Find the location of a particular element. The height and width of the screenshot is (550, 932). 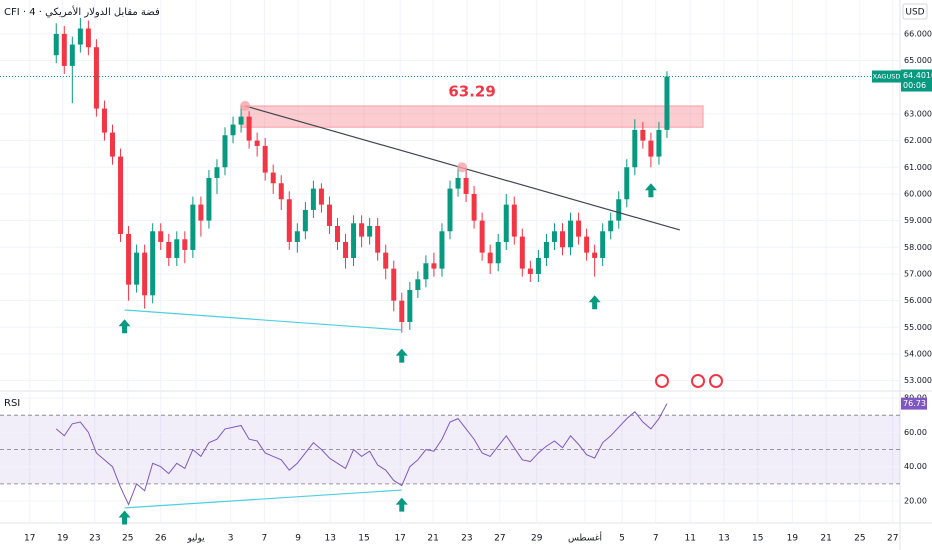

x-tick-label: 5 is located at coordinates (622, 539).